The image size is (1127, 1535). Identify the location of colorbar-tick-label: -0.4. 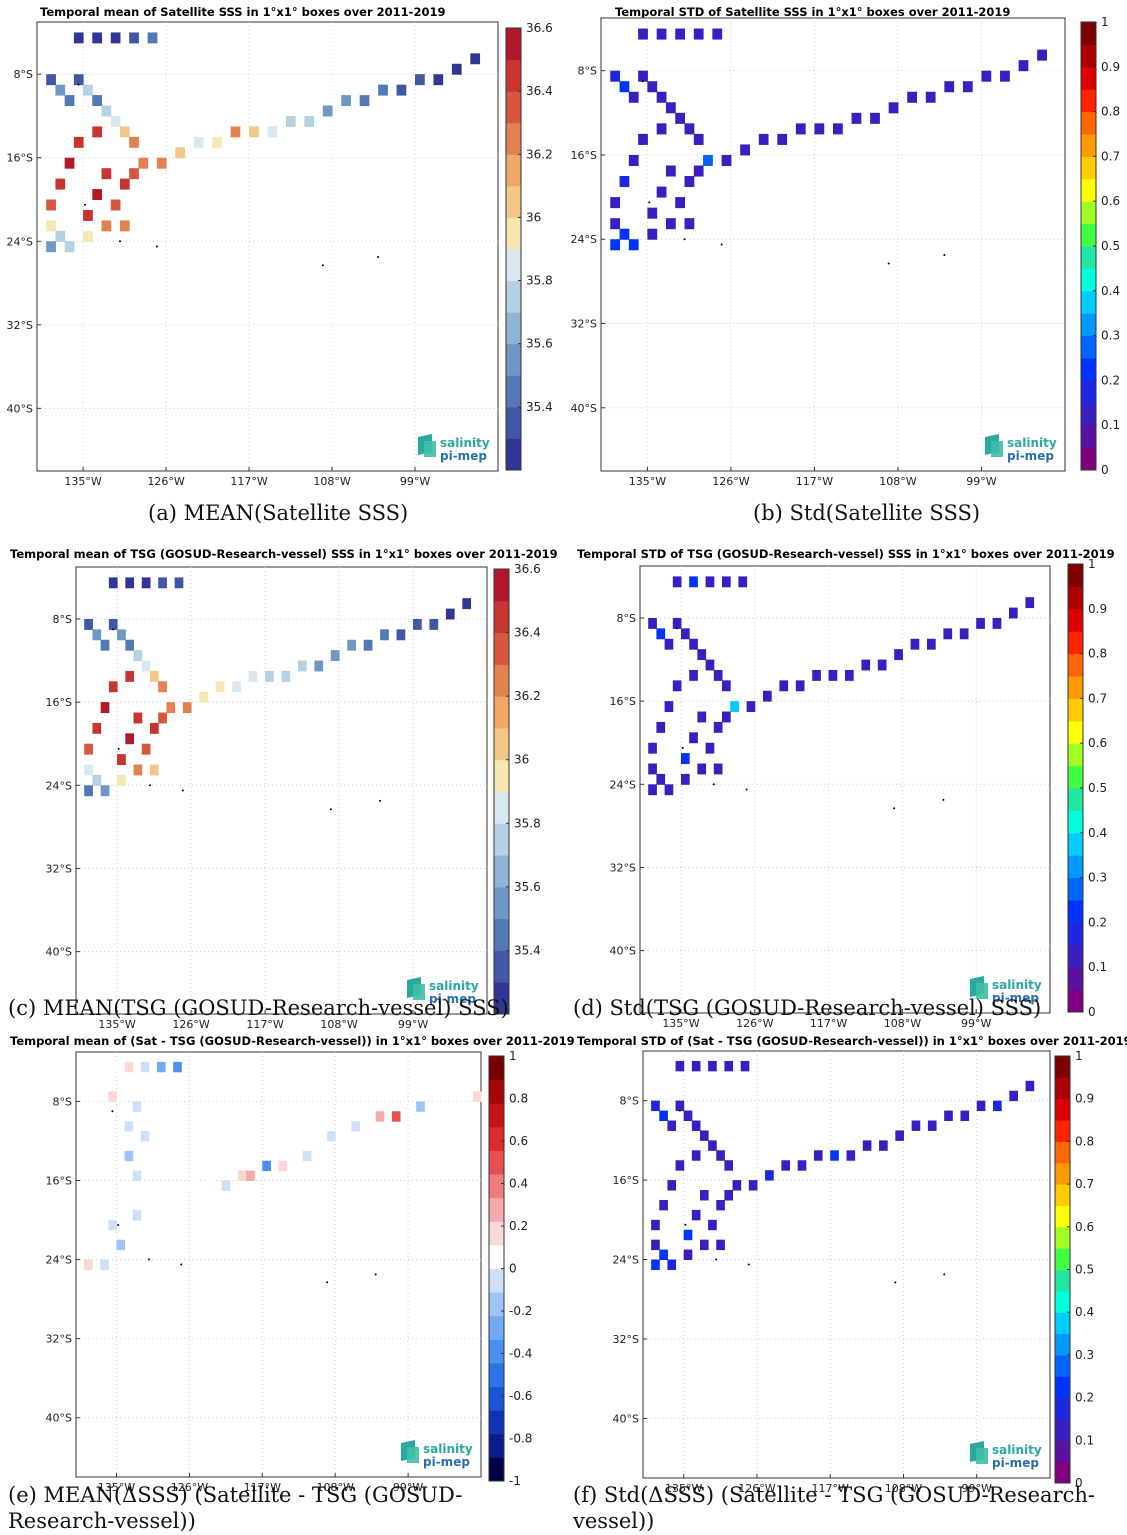
(520, 1354).